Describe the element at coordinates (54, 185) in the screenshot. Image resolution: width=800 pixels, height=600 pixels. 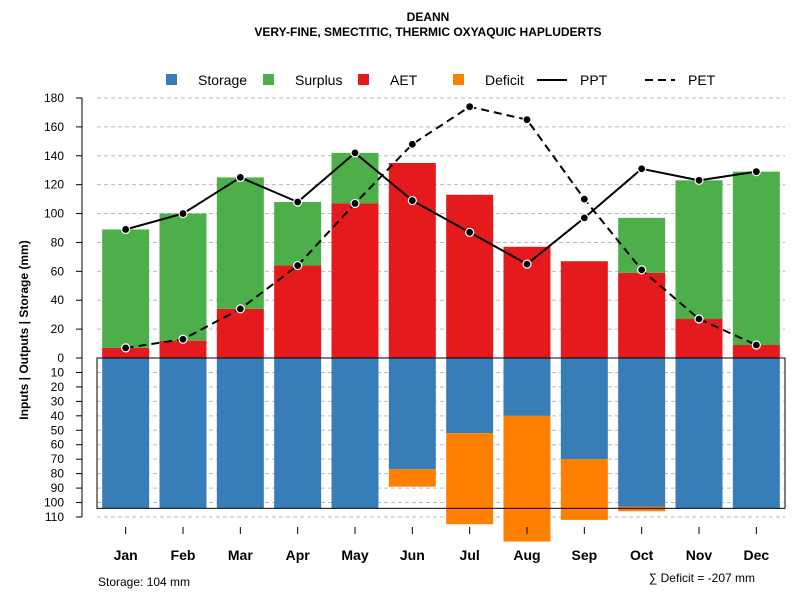
I see `y-tick-label: 120` at that location.